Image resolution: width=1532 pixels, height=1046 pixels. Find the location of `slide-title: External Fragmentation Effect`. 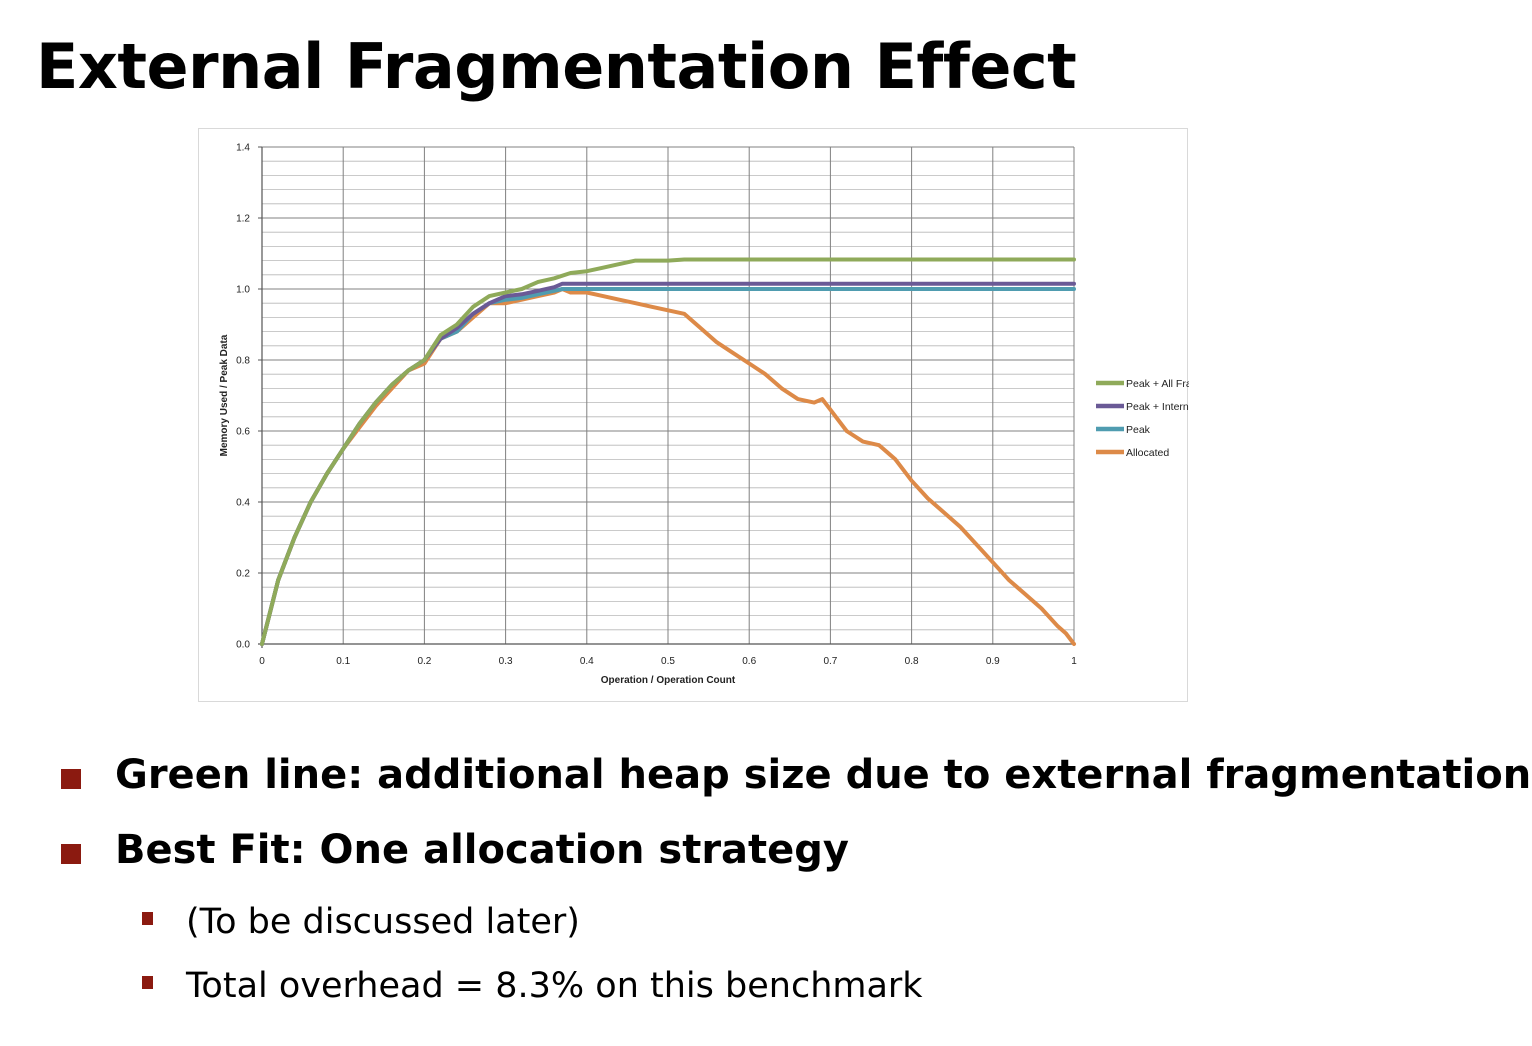

slide-title: External Fragmentation Effect is located at coordinates (556, 66).